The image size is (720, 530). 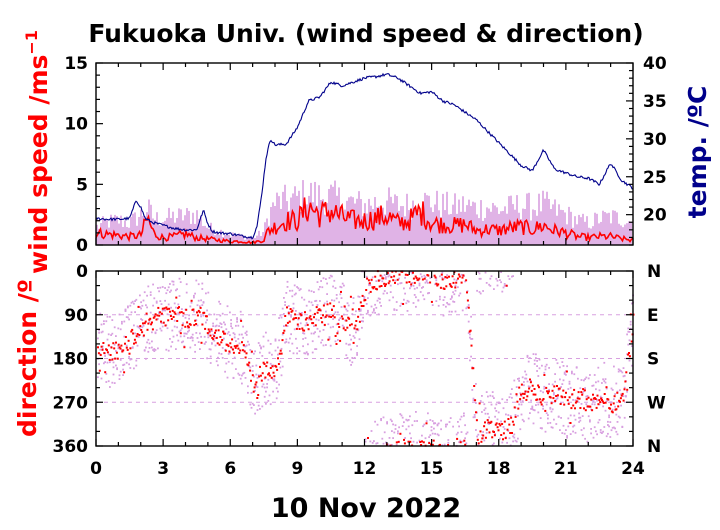 I want to click on compass-tick-label: N, so click(x=654, y=447).